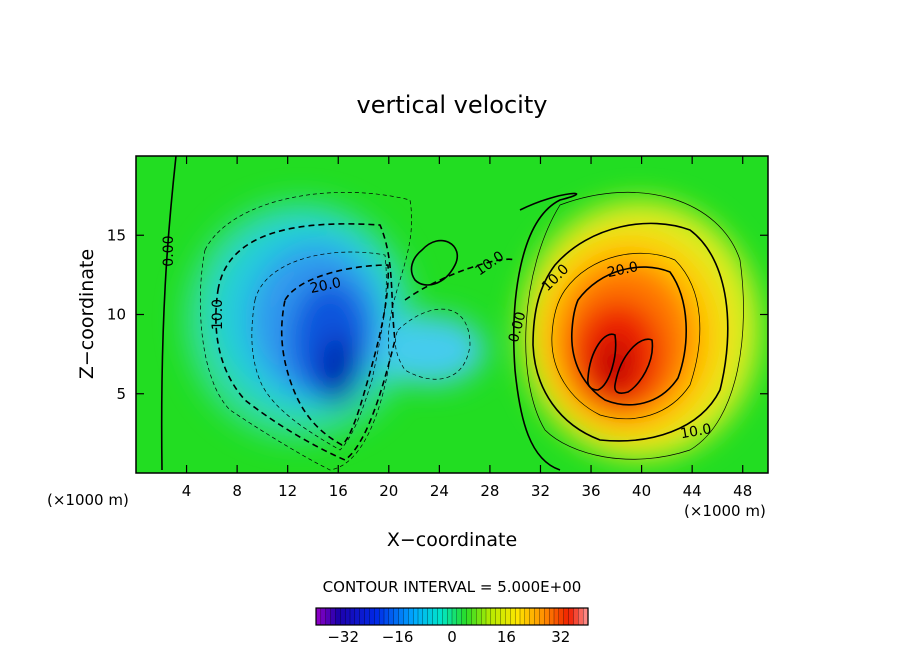 This screenshot has width=904, height=654. What do you see at coordinates (634, 366) in the screenshot?
I see `contour-max-b` at bounding box center [634, 366].